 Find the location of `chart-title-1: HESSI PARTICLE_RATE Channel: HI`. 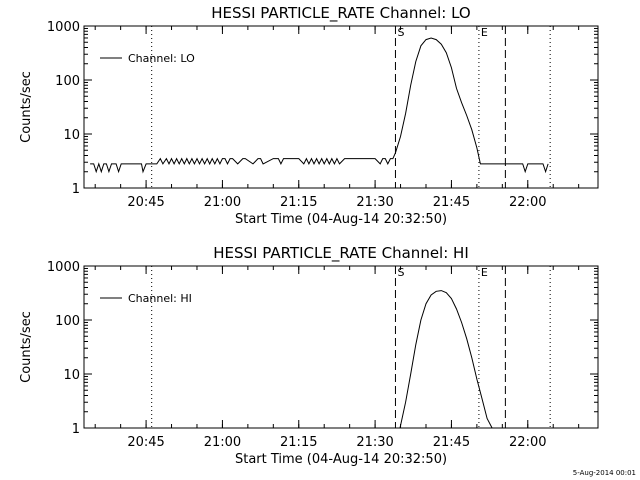

chart-title-1: HESSI PARTICLE_RATE Channel: HI is located at coordinates (341, 253).